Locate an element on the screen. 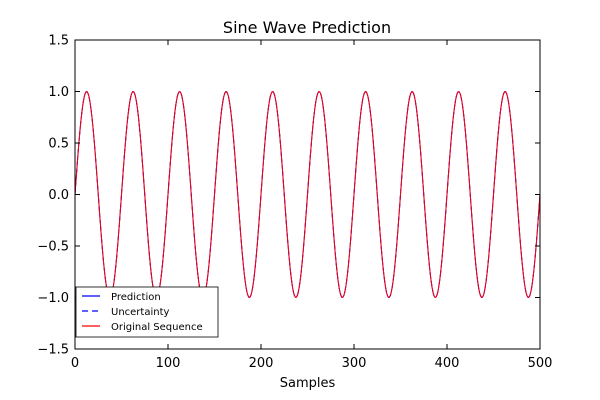 The width and height of the screenshot is (600, 400). legend-label-prediction: Prediction is located at coordinates (136, 297).